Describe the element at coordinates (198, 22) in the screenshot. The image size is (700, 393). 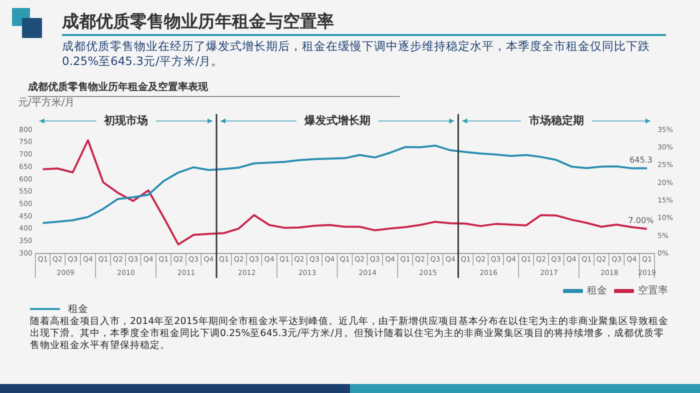
I see `chart-title: 成都优质零售物业历年租金与空置率` at that location.